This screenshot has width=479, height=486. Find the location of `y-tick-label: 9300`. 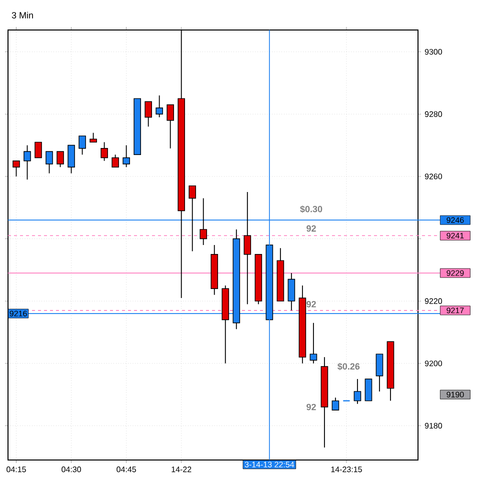

y-tick-label: 9300 is located at coordinates (433, 51).